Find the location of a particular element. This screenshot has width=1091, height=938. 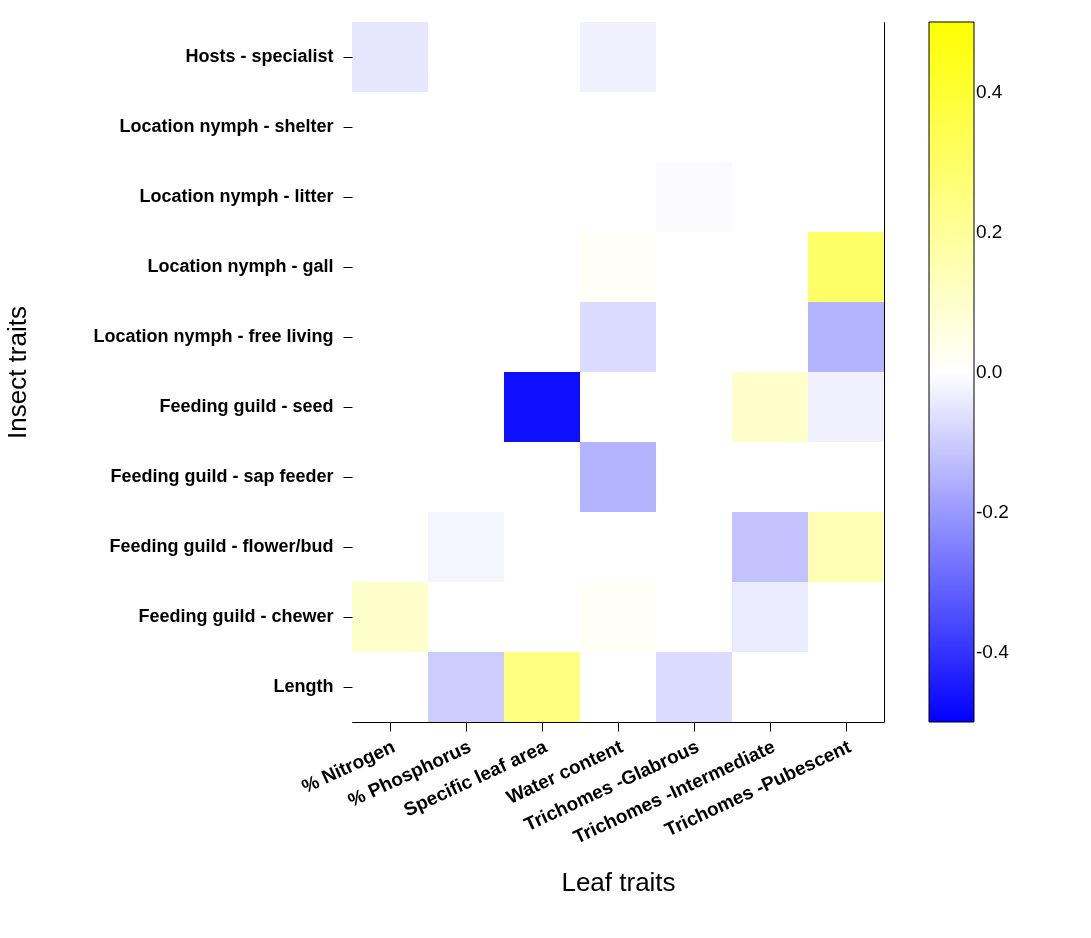

y-tick-label: Location nymph - shelter is located at coordinates (226, 126).